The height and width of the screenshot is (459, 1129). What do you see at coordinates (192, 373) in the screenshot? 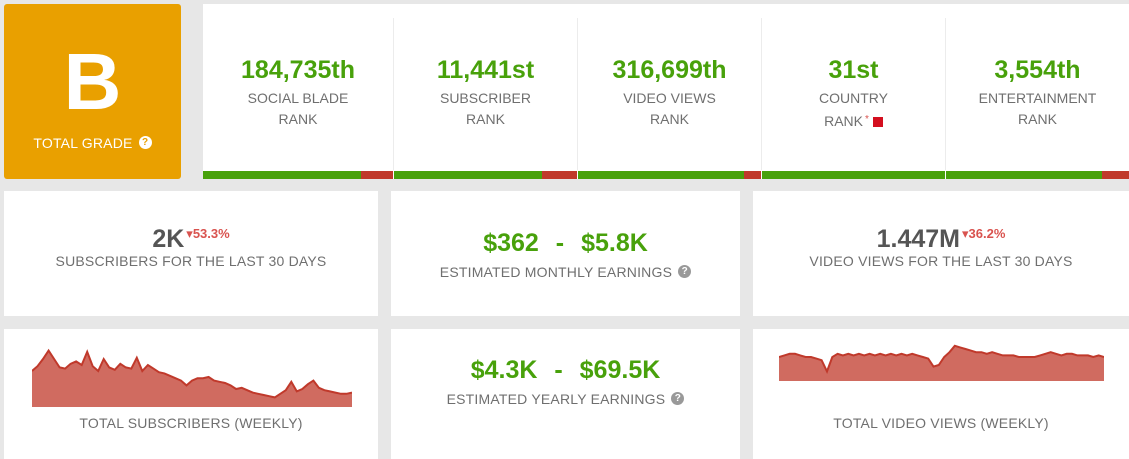
I see `subscribers-weekly-line` at bounding box center [192, 373].